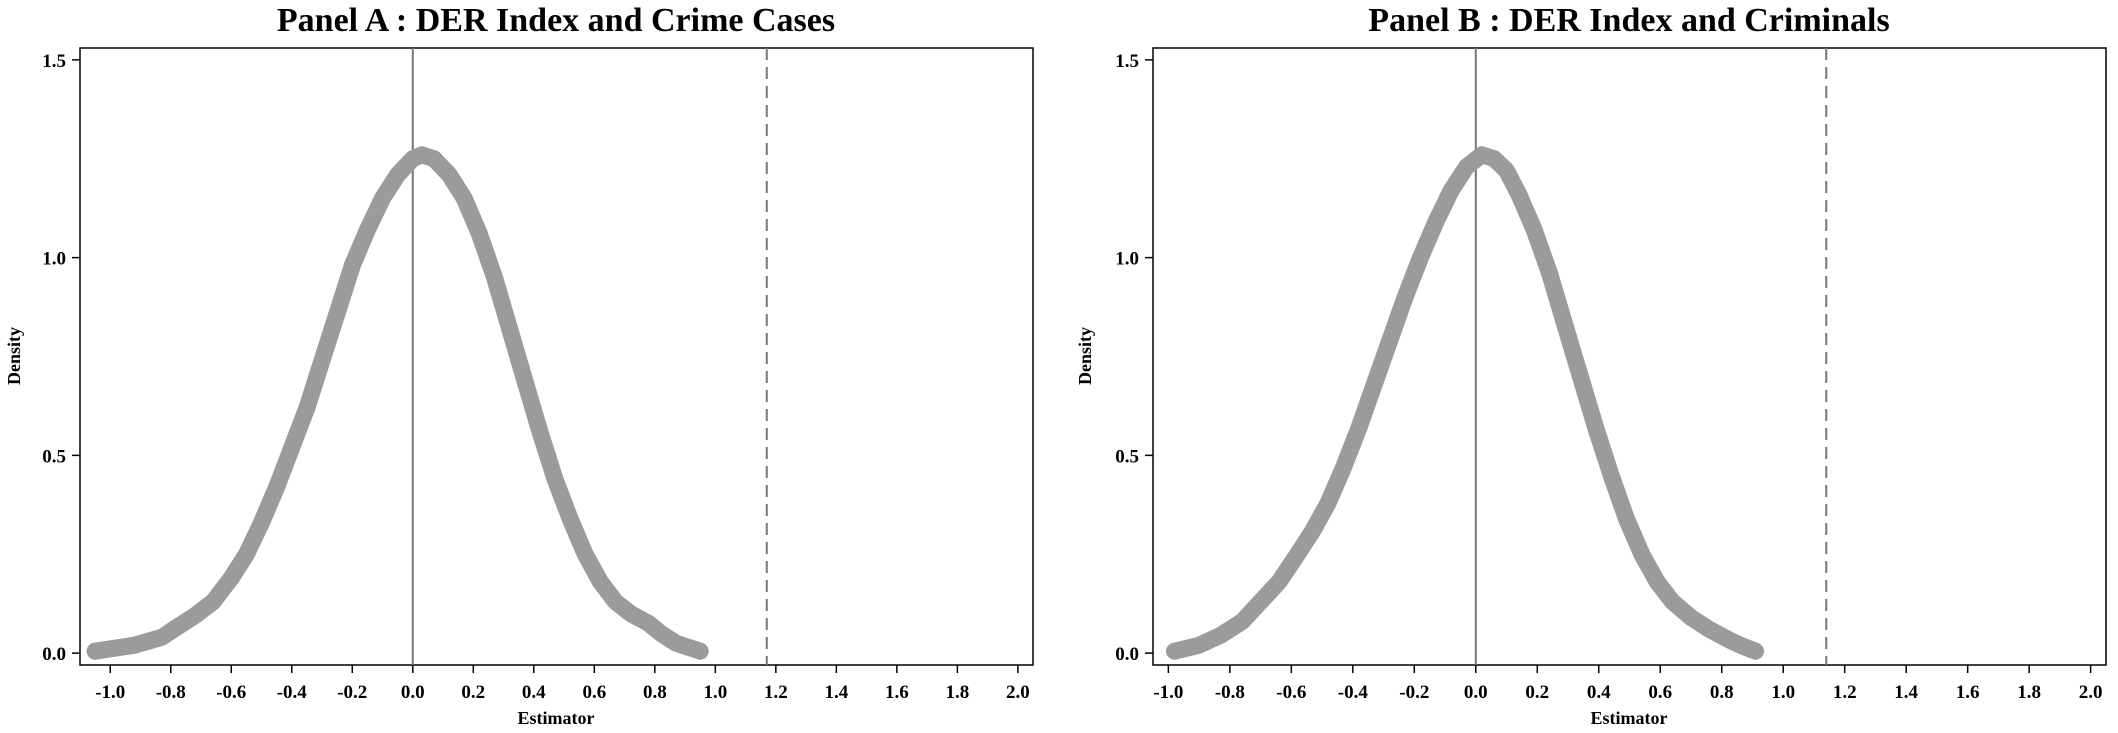 Image resolution: width=2118 pixels, height=733 pixels. What do you see at coordinates (171, 692) in the screenshot?
I see `panel-a-x-tick-label-1: -0.8` at bounding box center [171, 692].